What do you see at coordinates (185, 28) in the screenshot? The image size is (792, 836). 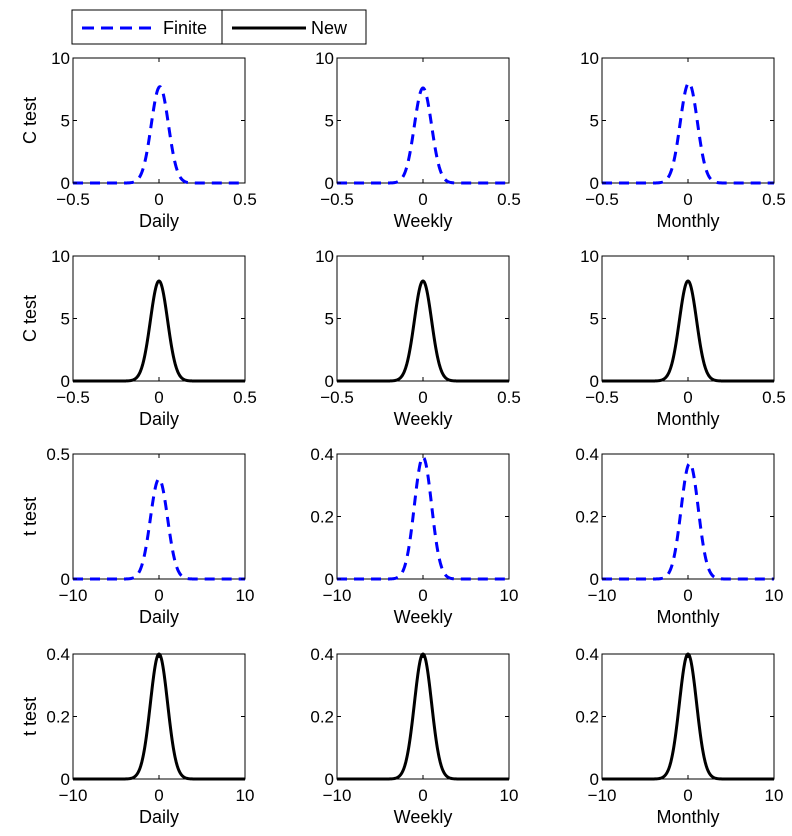 I see `legend-finite-label: Finite` at bounding box center [185, 28].